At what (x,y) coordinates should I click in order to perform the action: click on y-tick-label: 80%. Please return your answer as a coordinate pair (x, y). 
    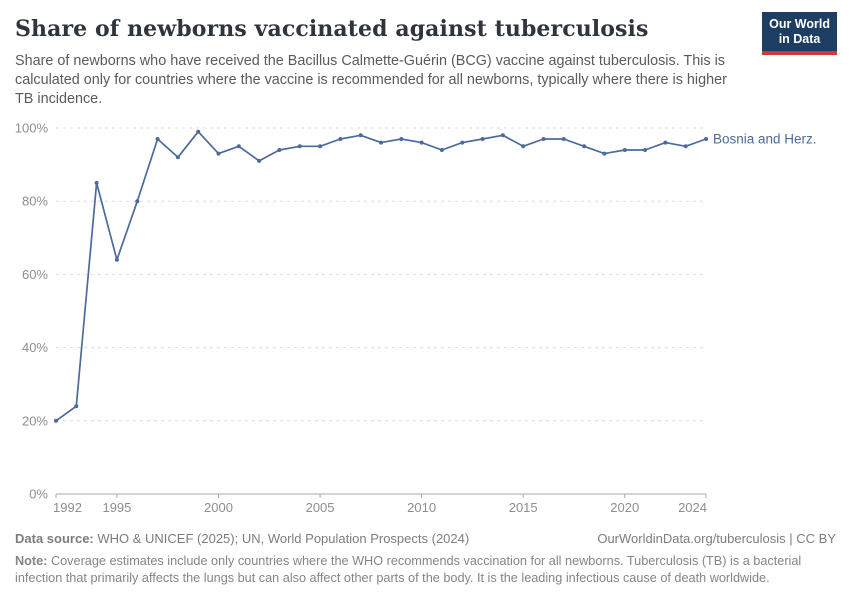
    Looking at the image, I should click on (35, 201).